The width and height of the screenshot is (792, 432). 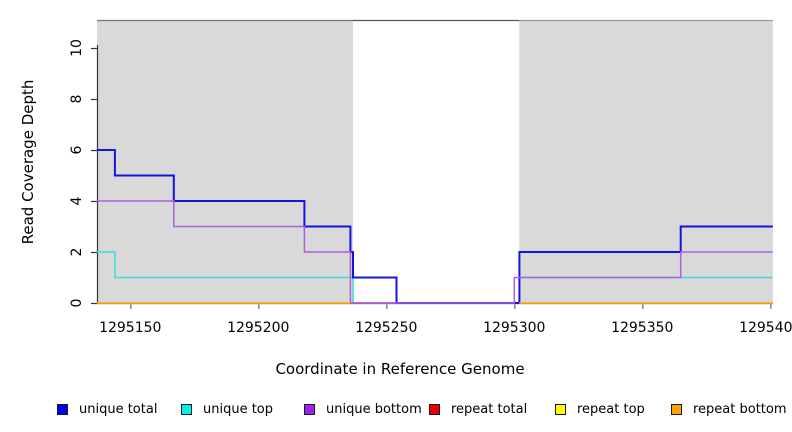 I want to click on legend-swatch-repeat-total, so click(x=434, y=409).